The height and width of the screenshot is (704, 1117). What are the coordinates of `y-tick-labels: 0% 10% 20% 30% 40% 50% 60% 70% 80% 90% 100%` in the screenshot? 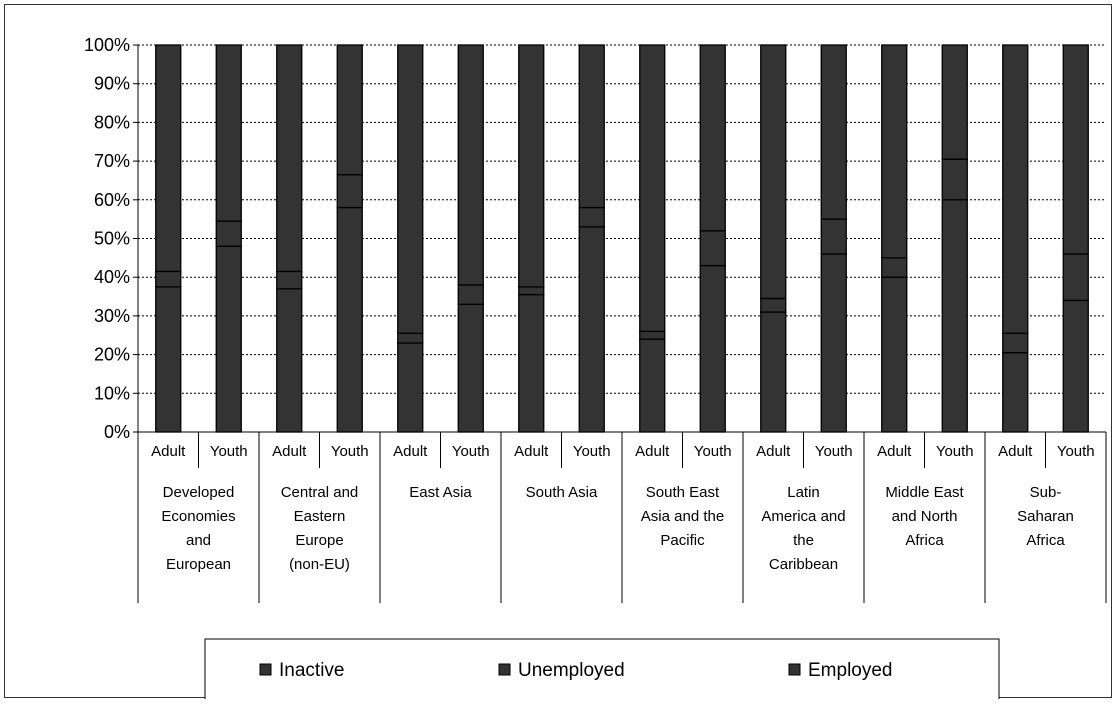 It's located at (107, 238).